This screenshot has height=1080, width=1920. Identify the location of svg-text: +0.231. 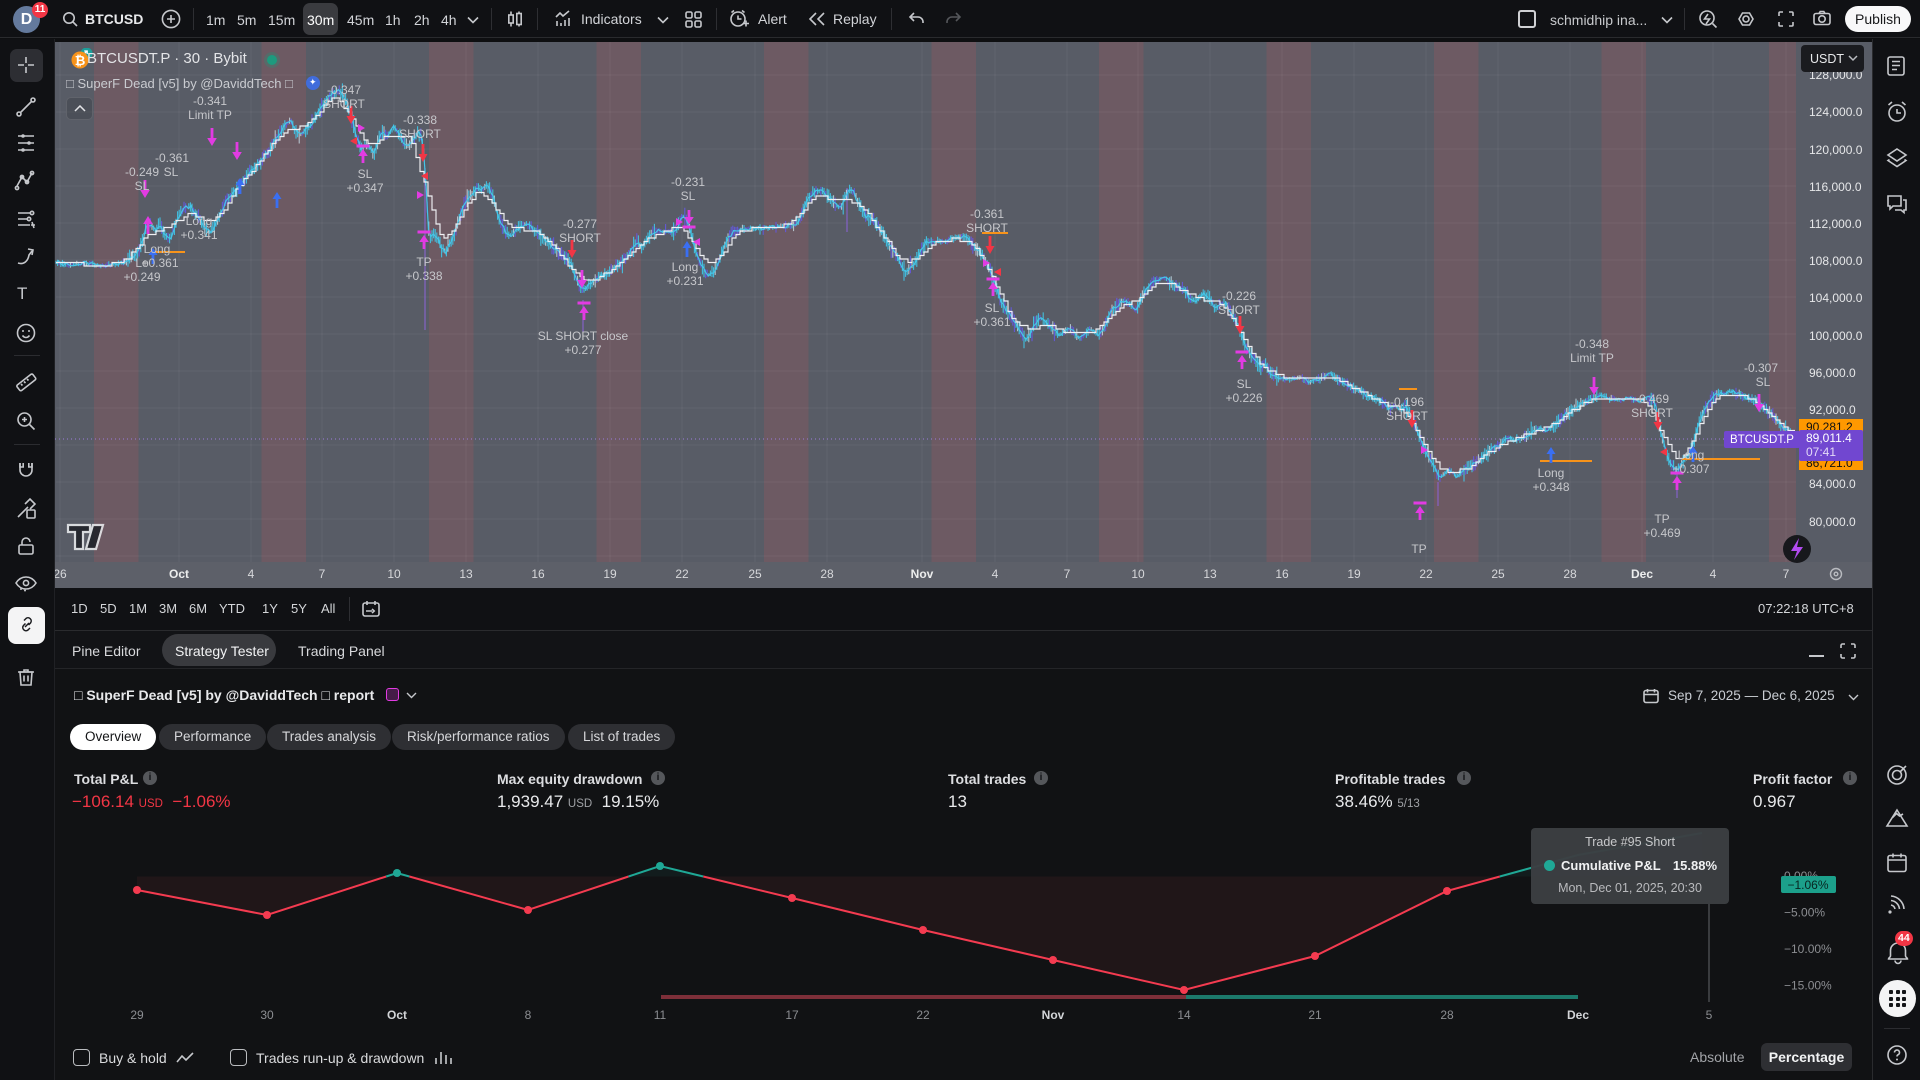
(684, 281).